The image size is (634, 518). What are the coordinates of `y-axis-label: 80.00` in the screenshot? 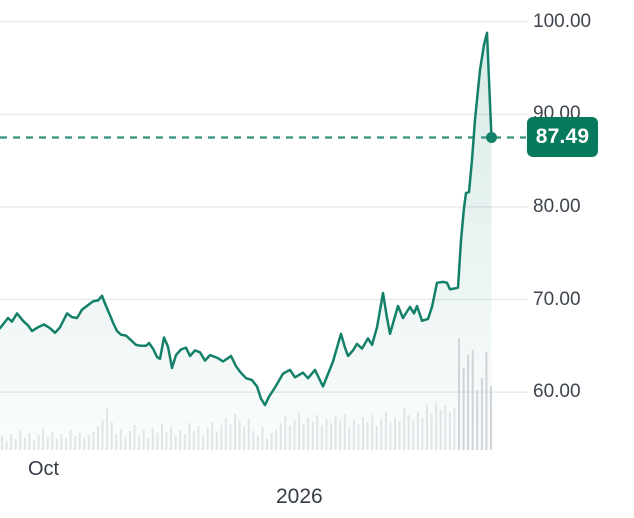 It's located at (557, 206).